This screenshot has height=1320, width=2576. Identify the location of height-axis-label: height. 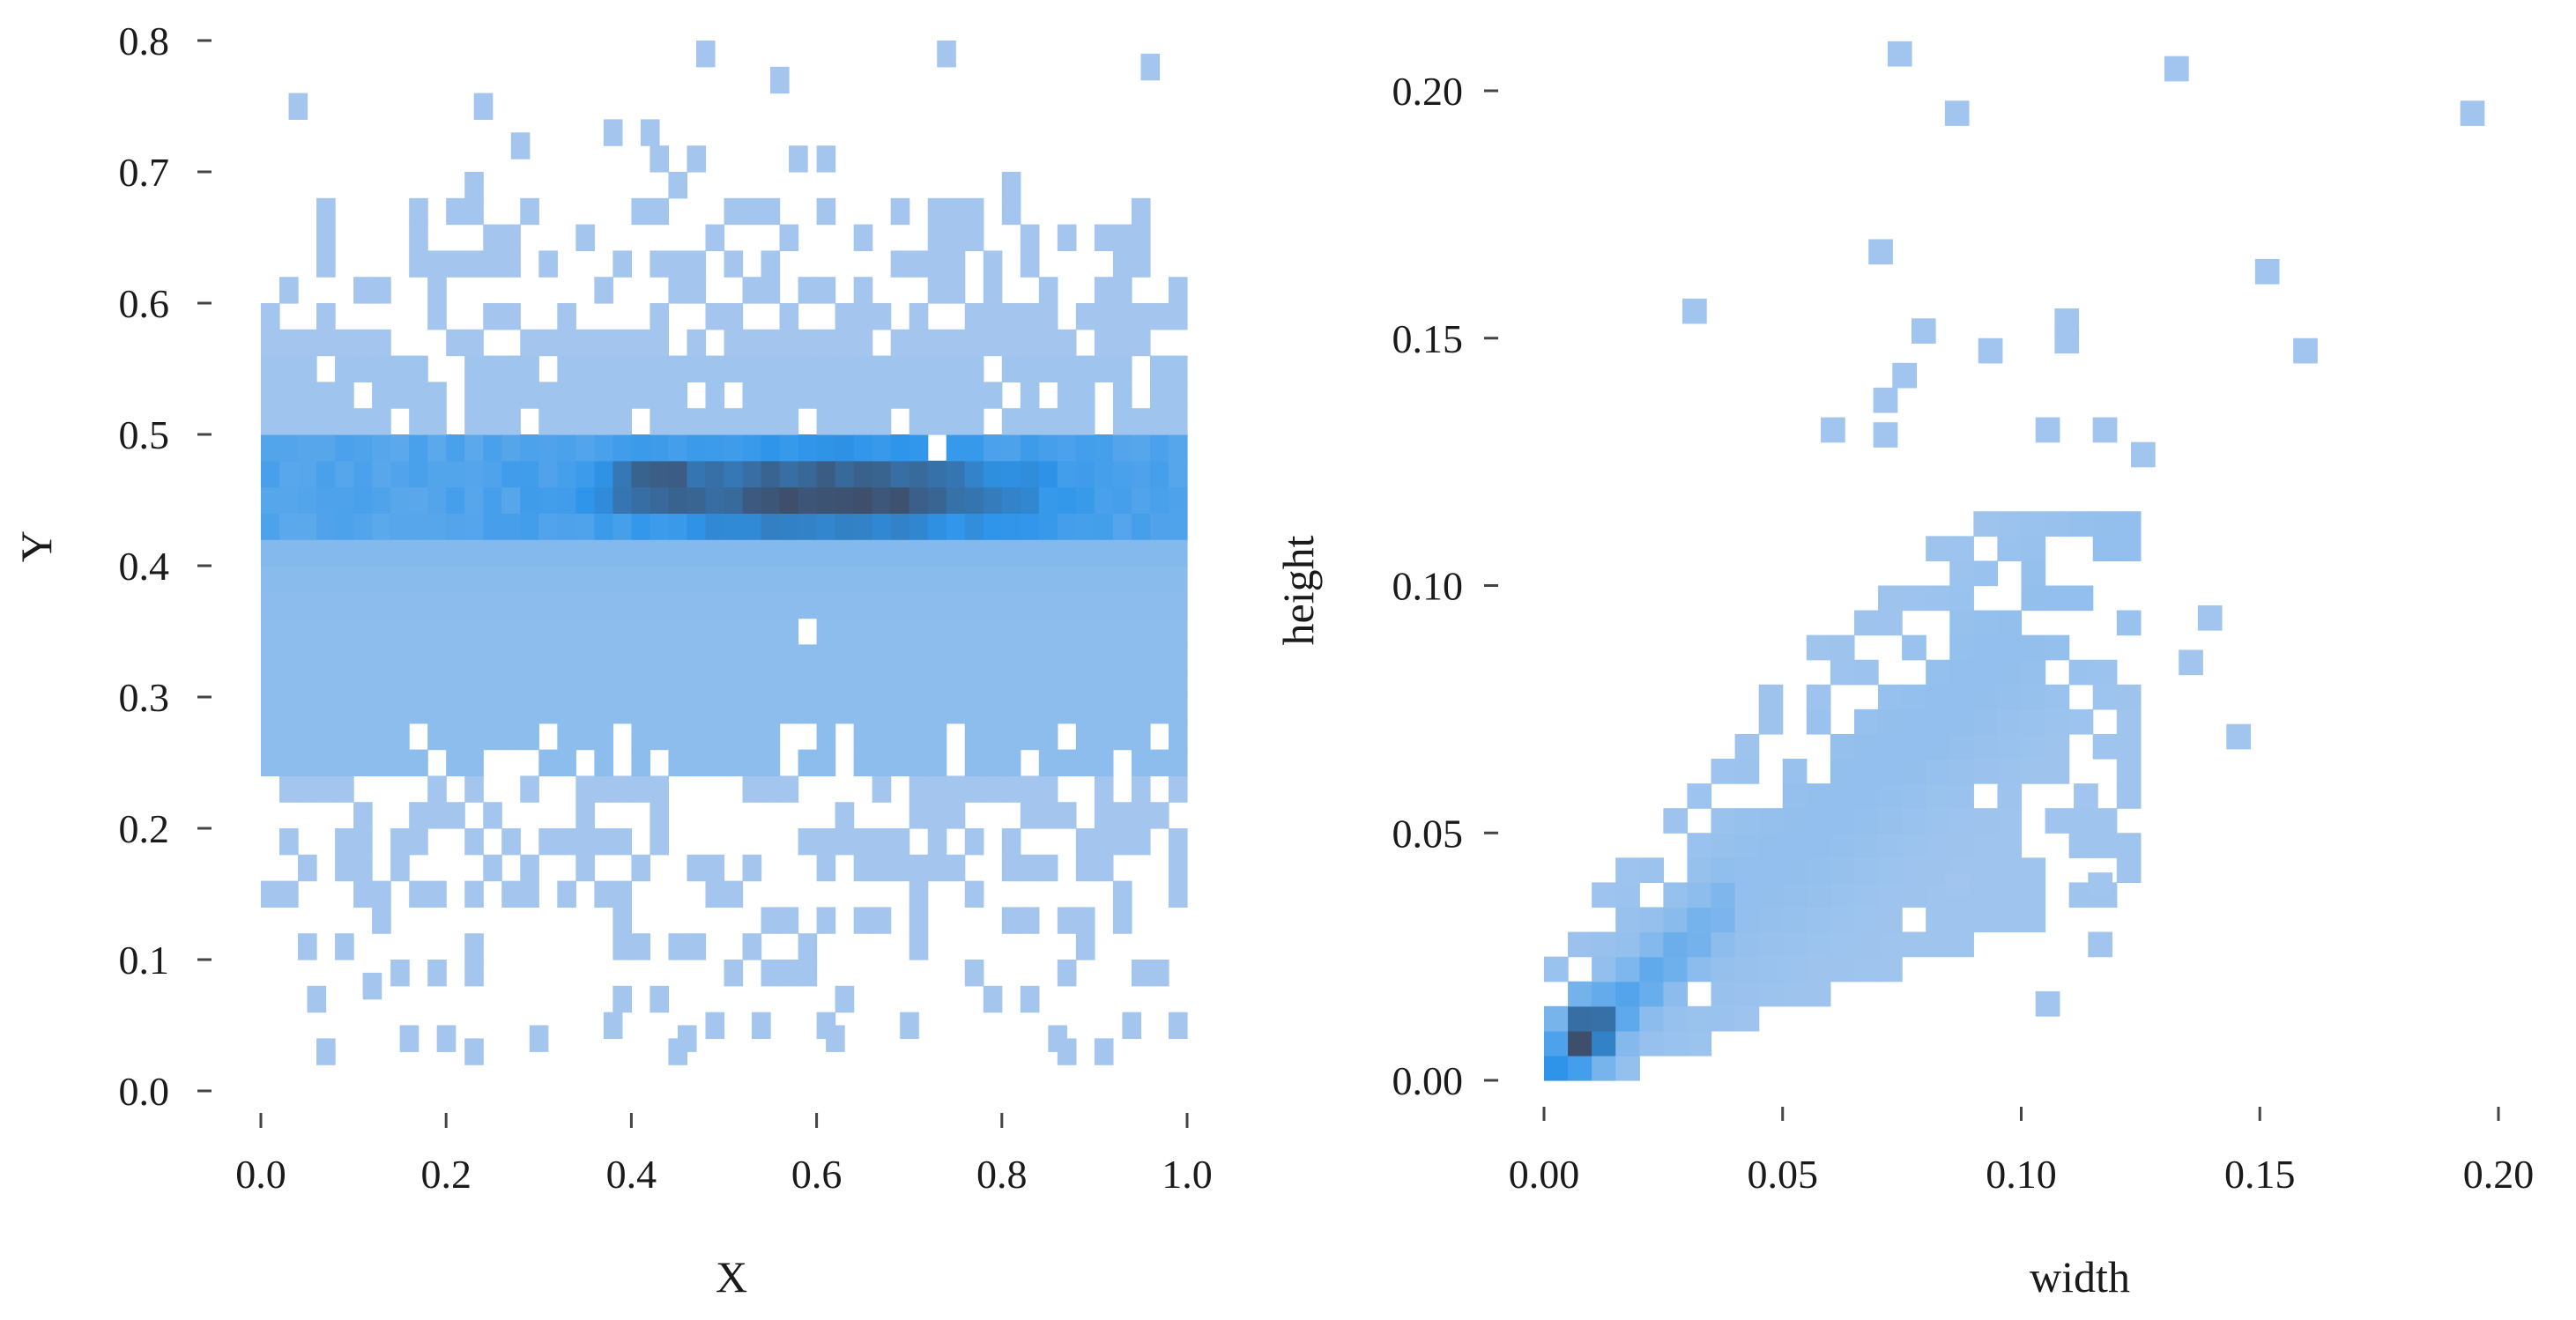
(1298, 590).